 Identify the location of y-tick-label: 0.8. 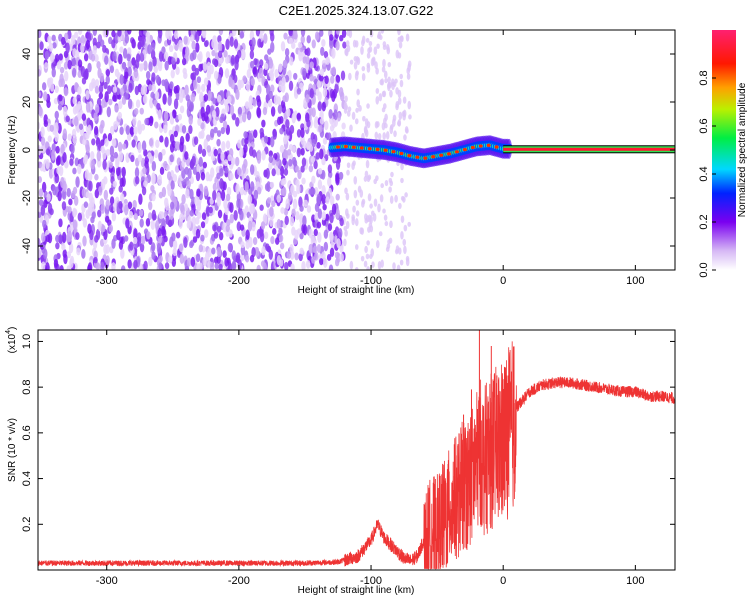
(27, 386).